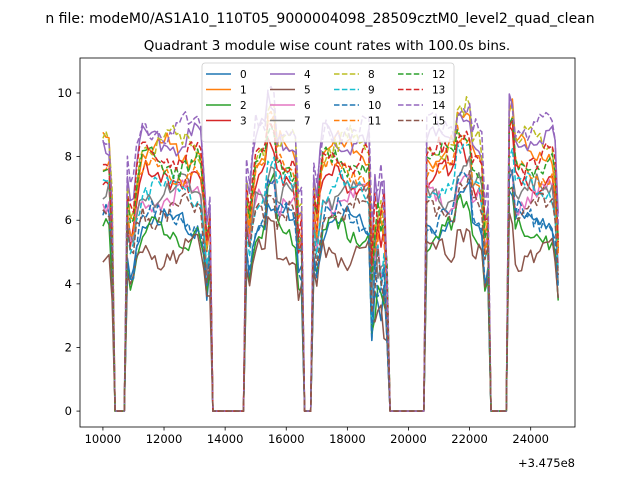  Describe the element at coordinates (307, 75) in the screenshot. I see `legend-label-4: 4` at that location.